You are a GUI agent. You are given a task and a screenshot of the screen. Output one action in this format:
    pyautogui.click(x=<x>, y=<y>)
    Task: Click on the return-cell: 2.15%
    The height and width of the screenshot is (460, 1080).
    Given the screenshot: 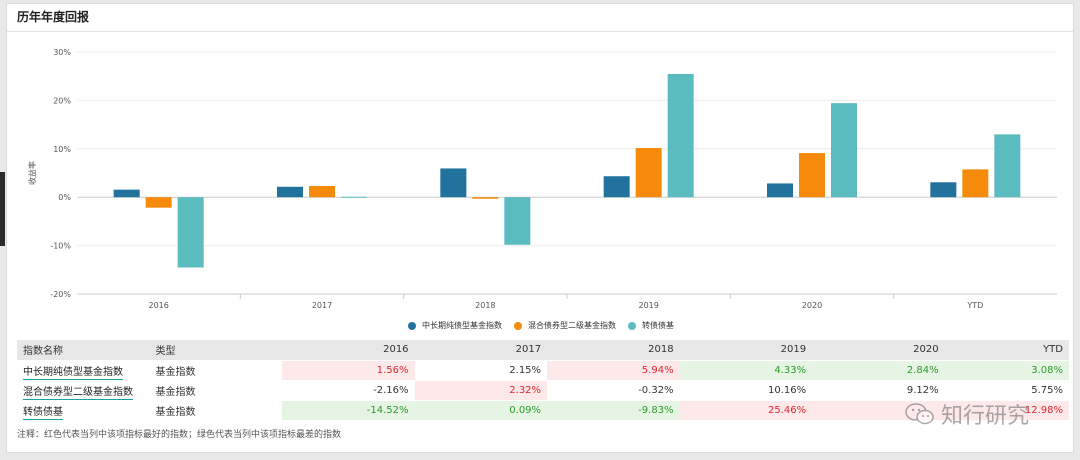 What is the action you would take?
    pyautogui.click(x=481, y=370)
    